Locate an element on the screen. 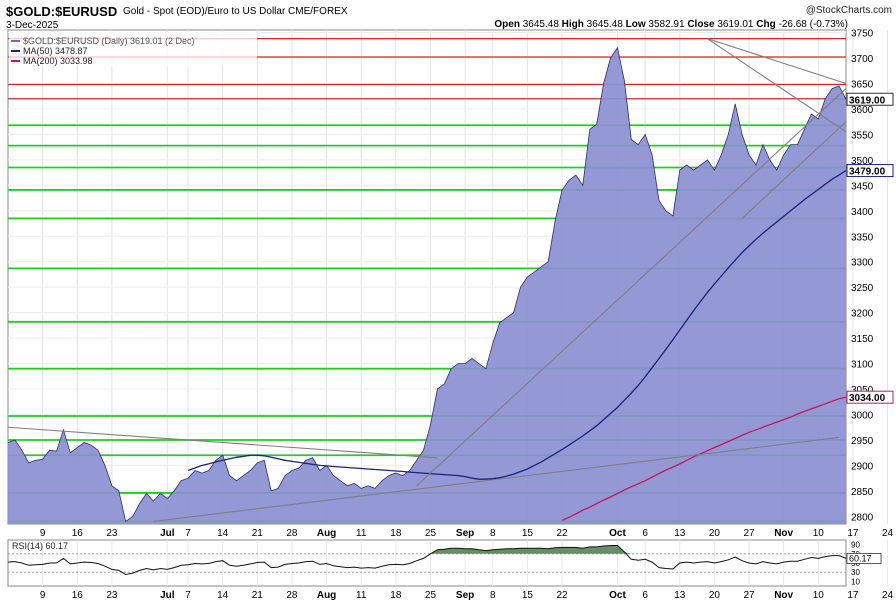 Image resolution: width=896 pixels, height=611 pixels. ma200-callout-box is located at coordinates (870, 397).